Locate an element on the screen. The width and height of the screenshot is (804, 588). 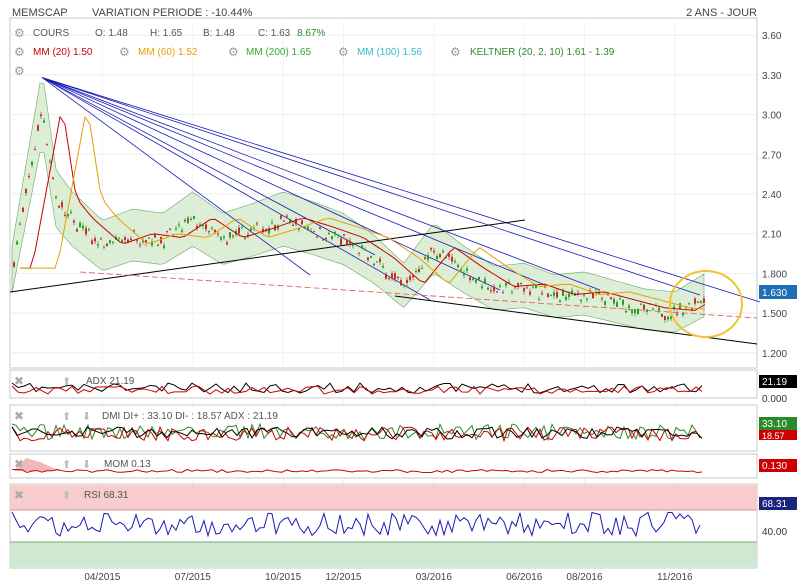
price-tick: 2.40 is located at coordinates (772, 195).